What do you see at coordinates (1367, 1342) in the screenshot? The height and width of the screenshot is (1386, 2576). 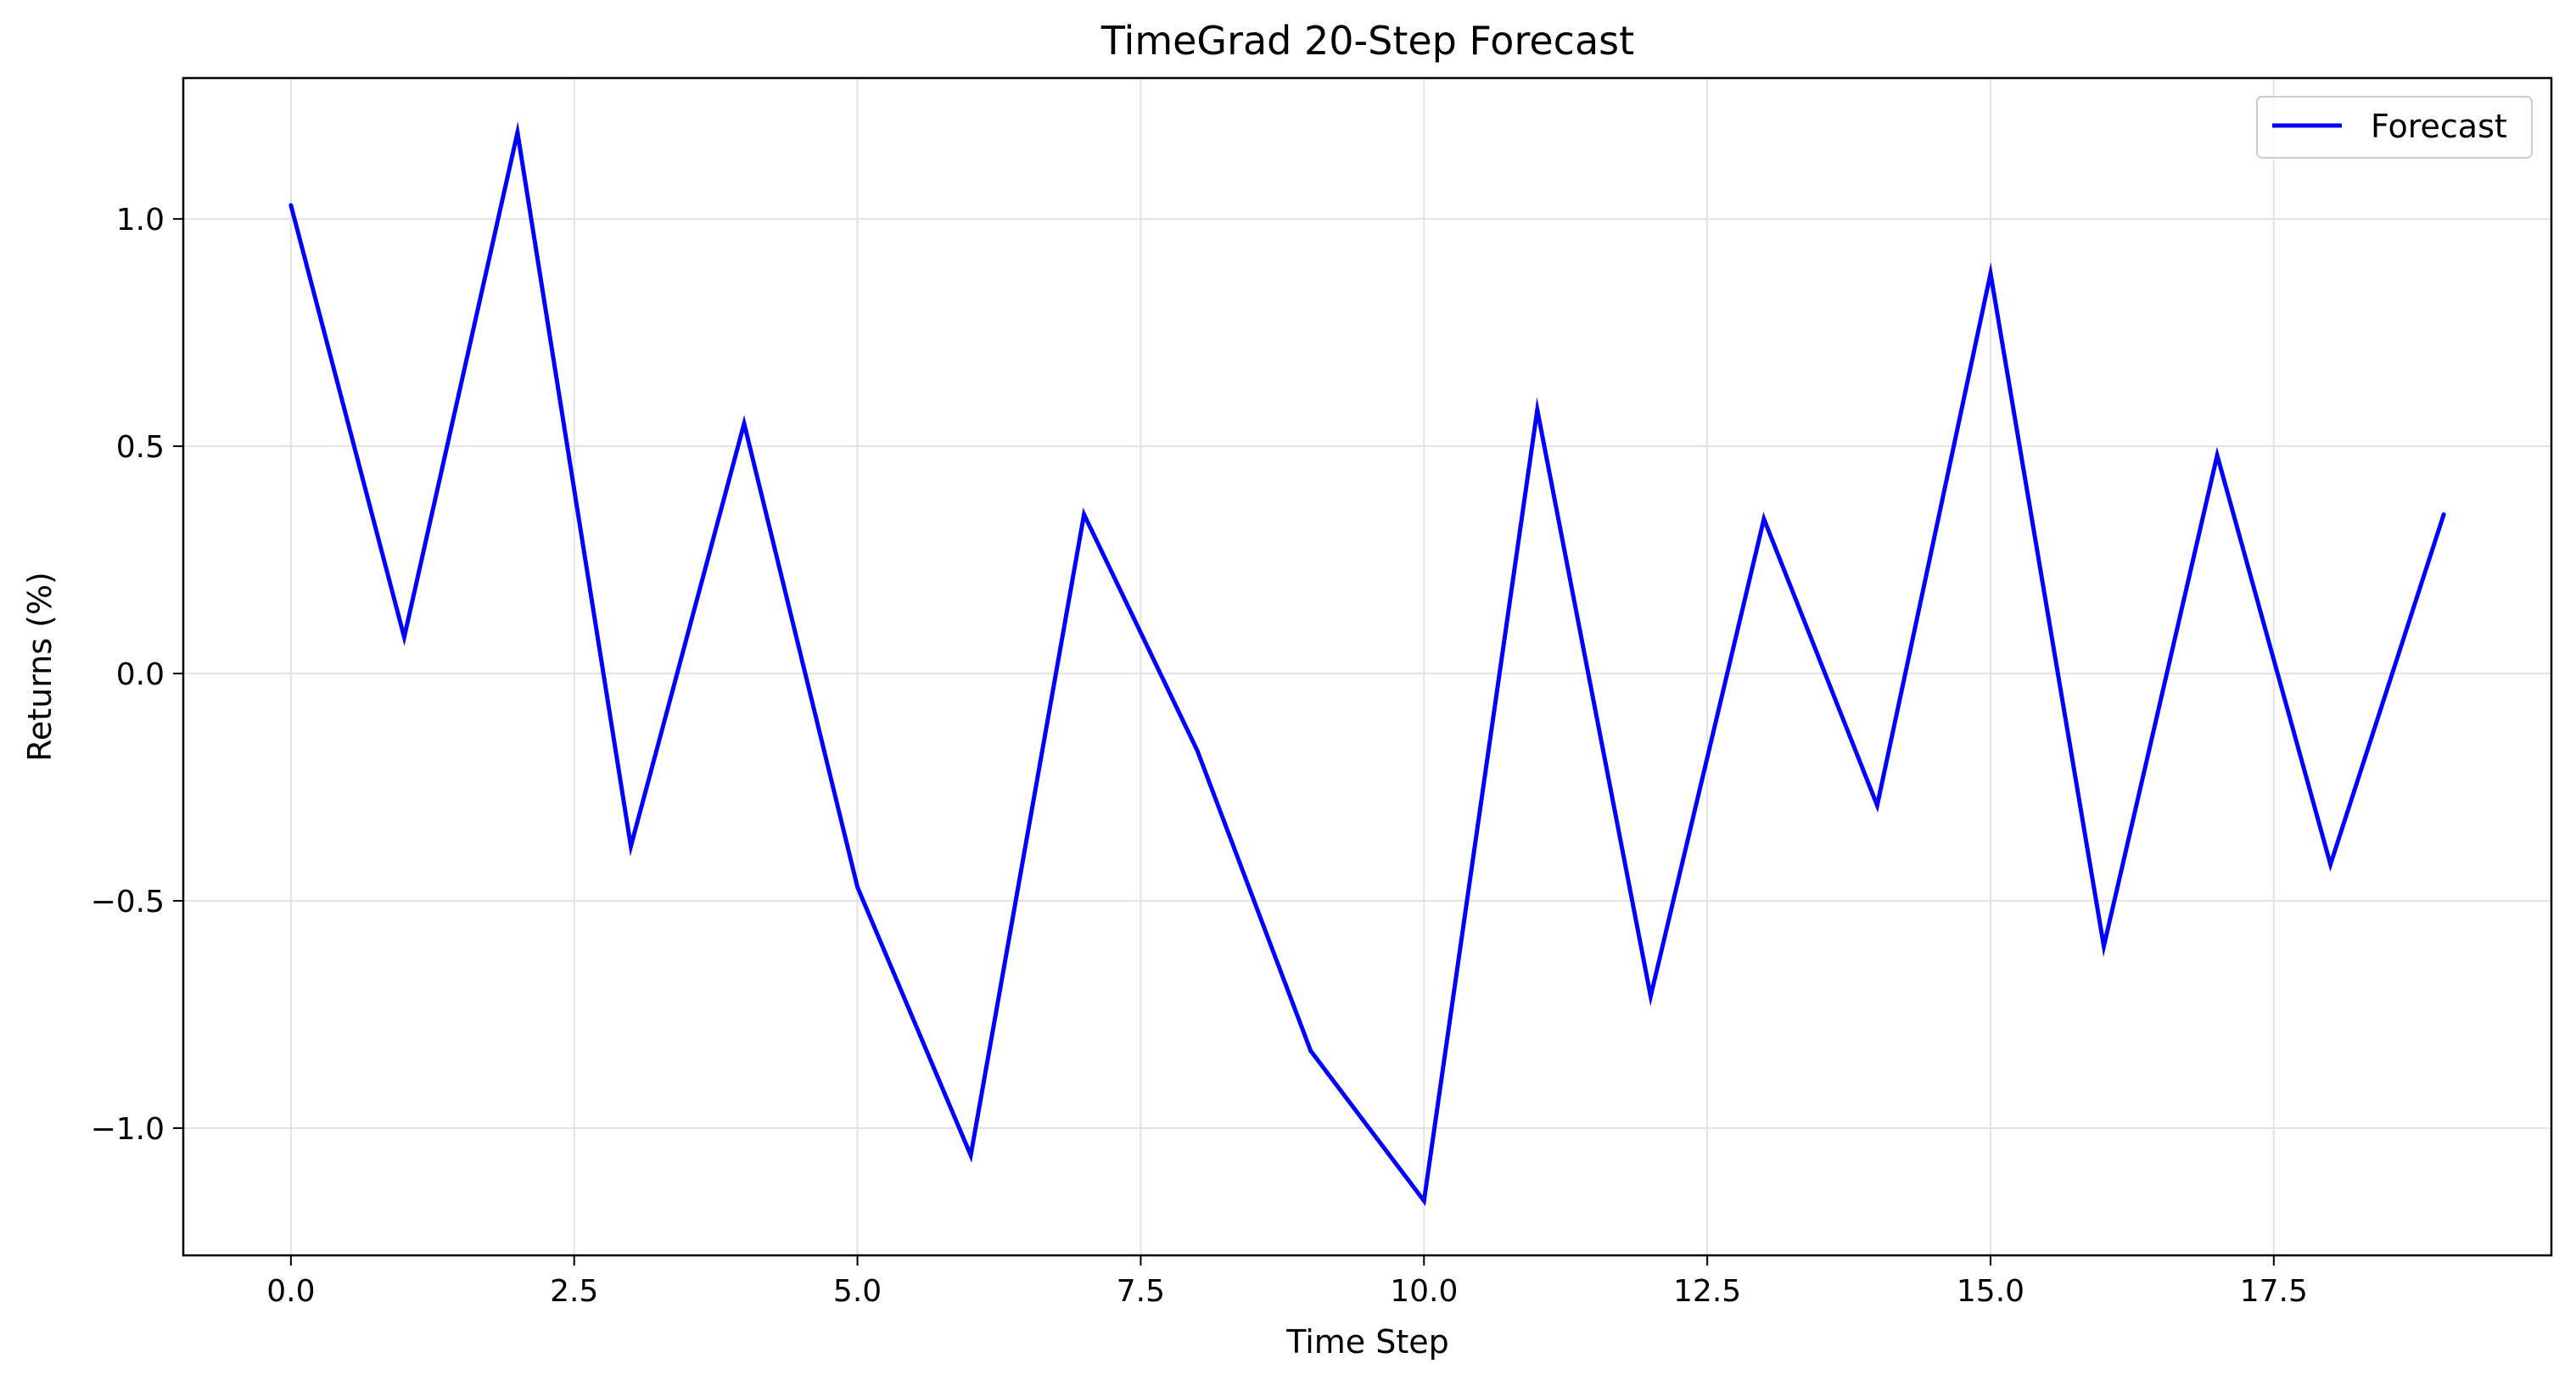 I see `x-axis-title: Time Step` at bounding box center [1367, 1342].